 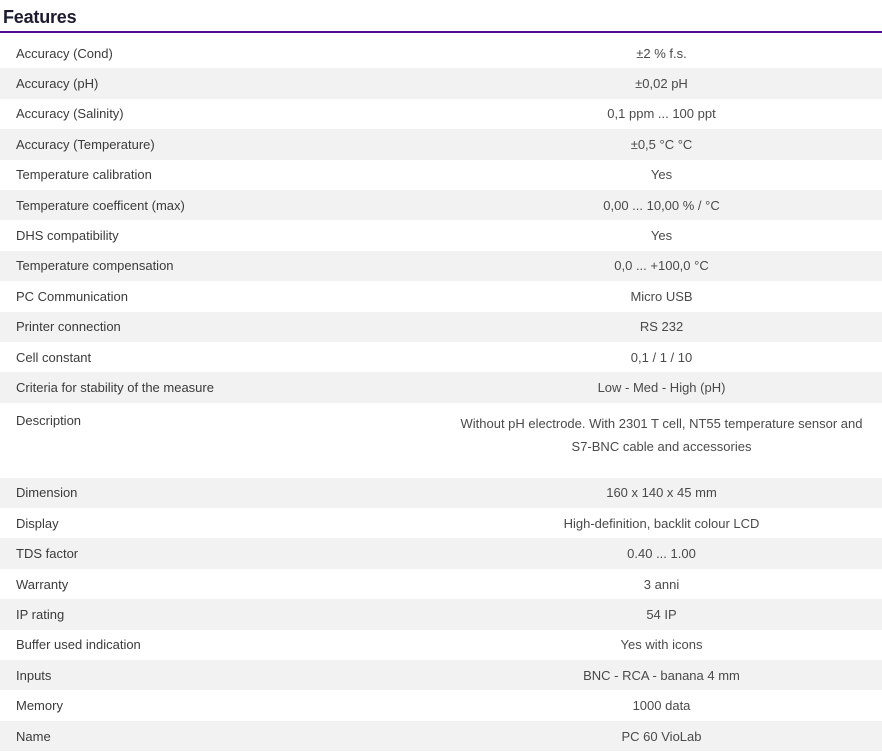 I want to click on feature-value: ±0,02 pH, so click(x=661, y=84).